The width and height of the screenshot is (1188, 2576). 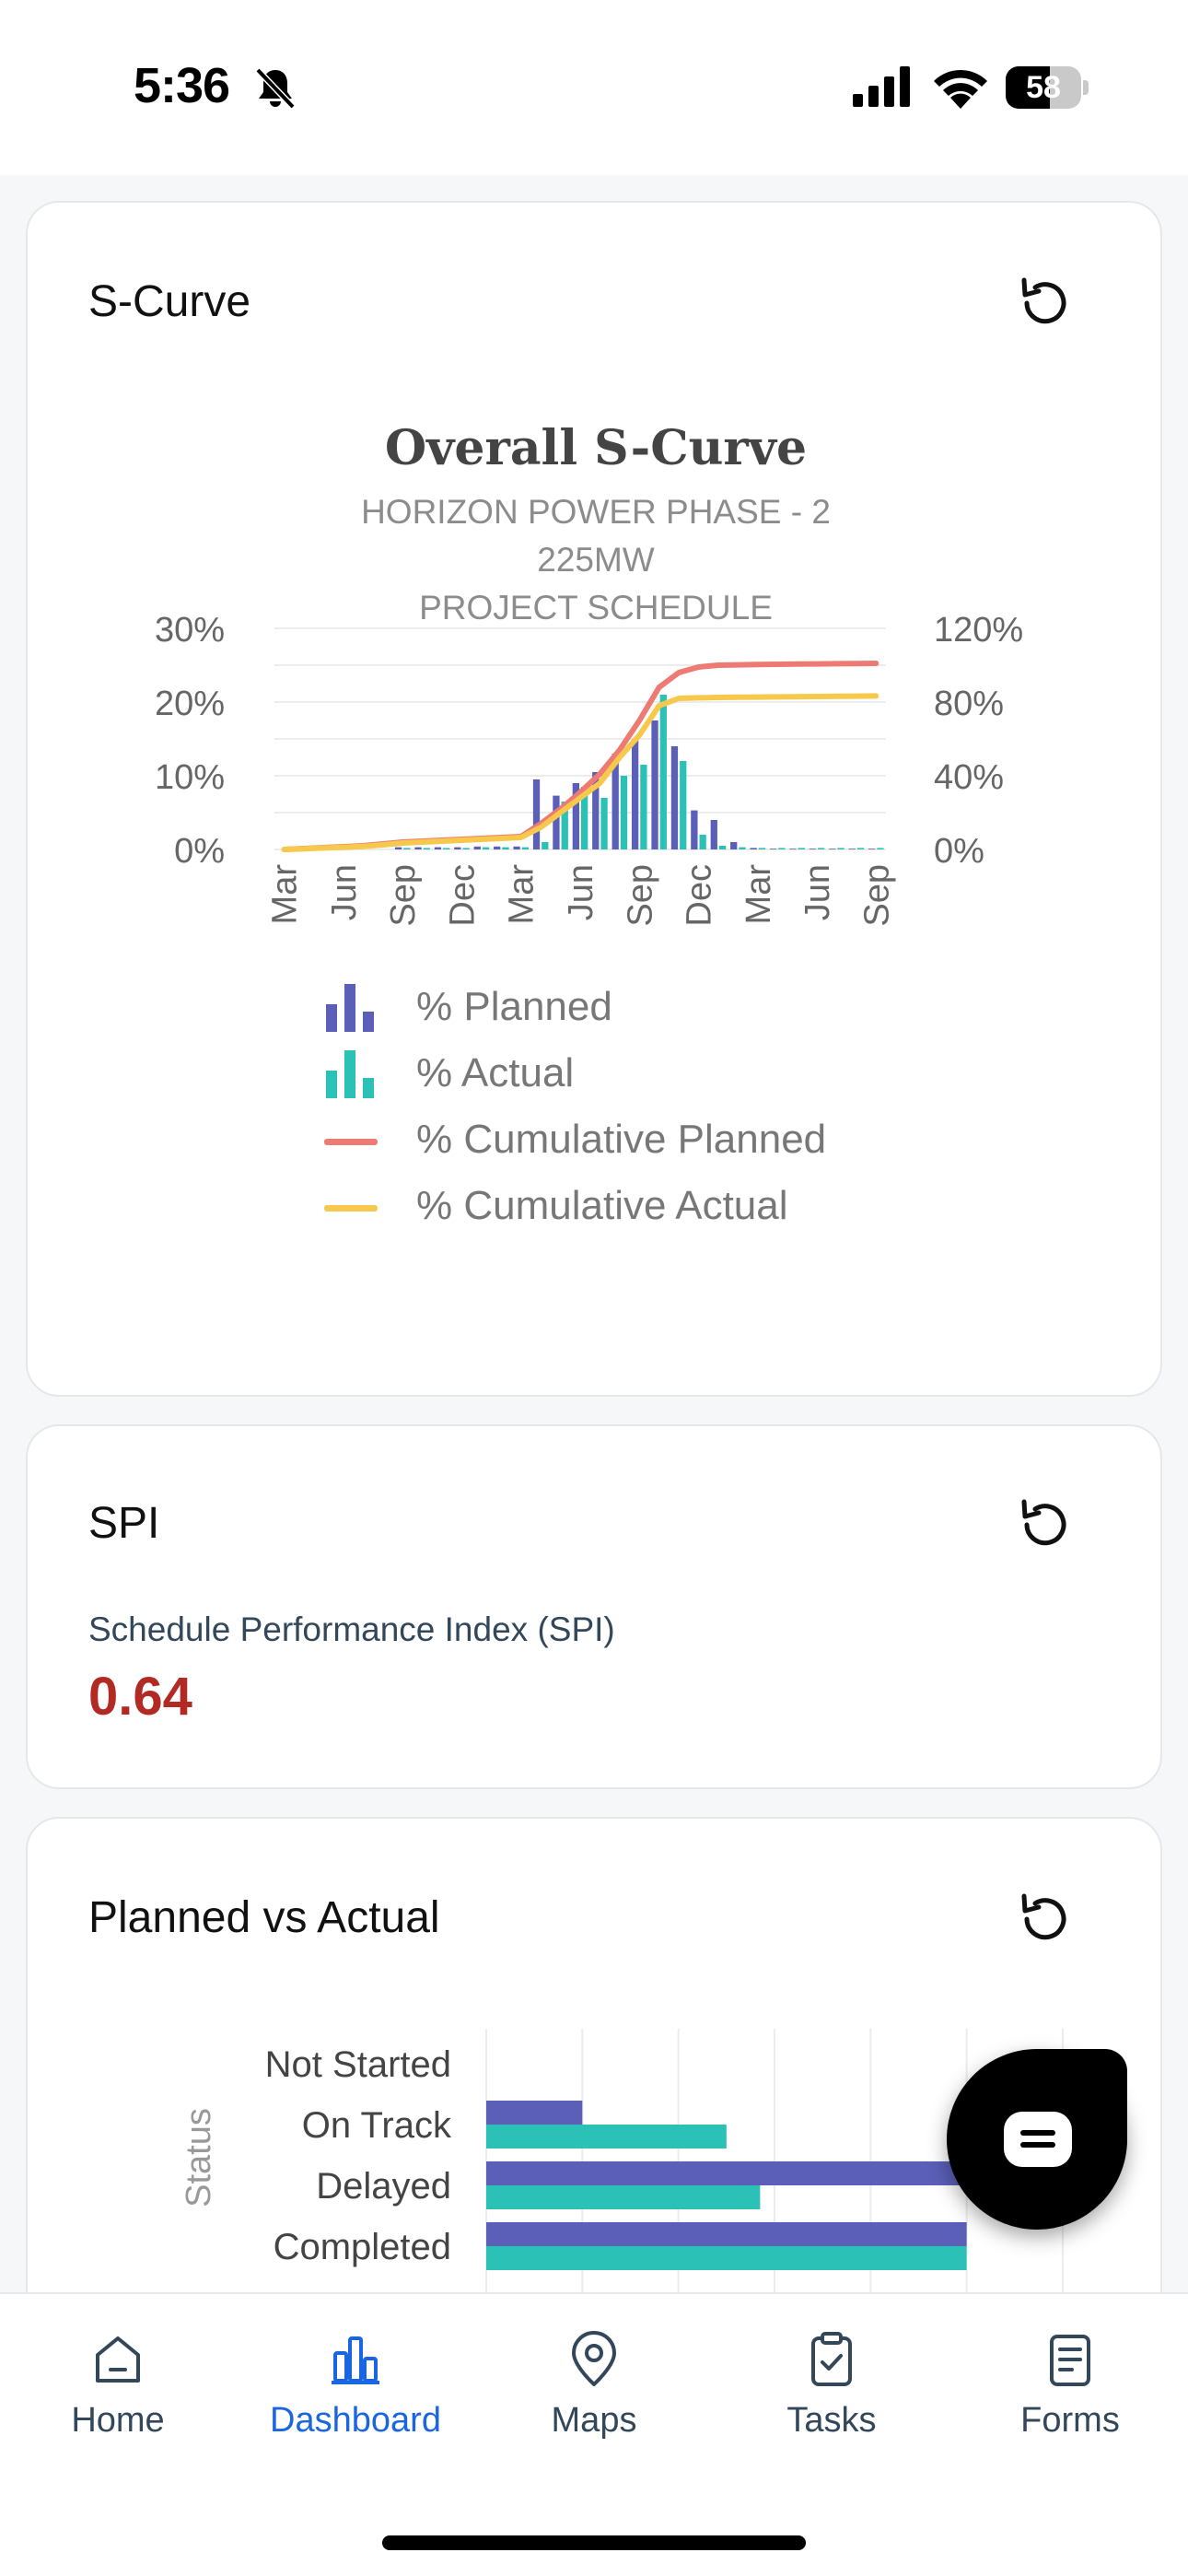 I want to click on tab-dashboard: Dashboard, so click(x=355, y=2395).